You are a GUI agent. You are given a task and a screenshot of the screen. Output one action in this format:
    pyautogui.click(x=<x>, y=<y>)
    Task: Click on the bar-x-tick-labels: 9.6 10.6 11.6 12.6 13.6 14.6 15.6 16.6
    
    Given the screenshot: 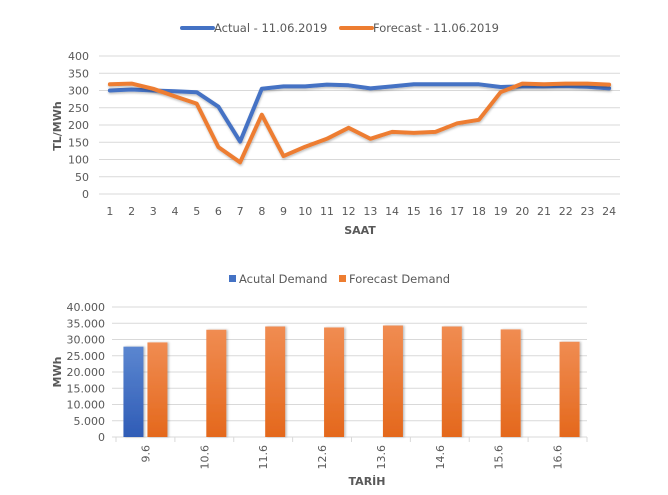 What is the action you would take?
    pyautogui.click(x=351, y=457)
    